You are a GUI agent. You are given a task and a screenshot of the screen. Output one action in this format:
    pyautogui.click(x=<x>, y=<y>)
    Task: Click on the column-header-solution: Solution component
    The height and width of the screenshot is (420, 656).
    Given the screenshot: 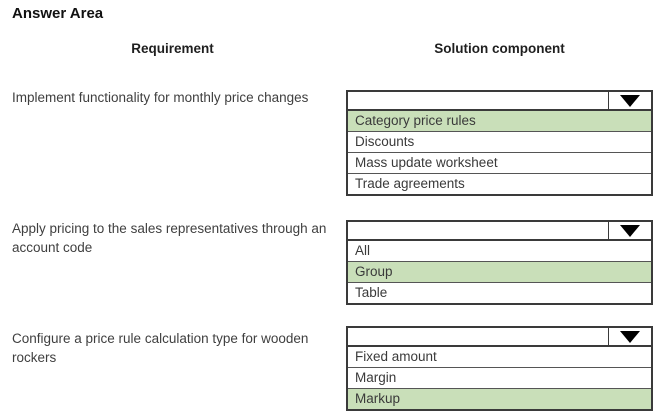 What is the action you would take?
    pyautogui.click(x=499, y=48)
    